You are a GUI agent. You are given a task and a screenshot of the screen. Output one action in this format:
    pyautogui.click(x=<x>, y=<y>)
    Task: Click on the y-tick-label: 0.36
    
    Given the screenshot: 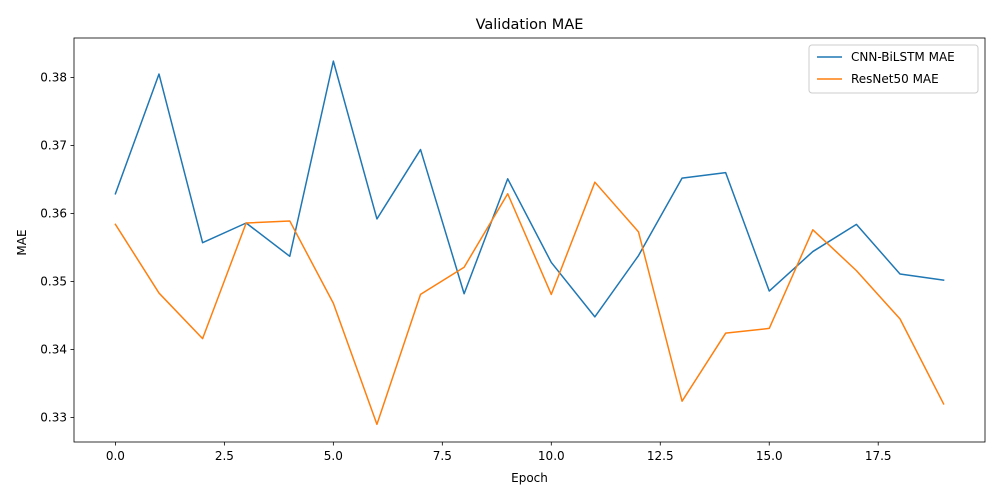 What is the action you would take?
    pyautogui.click(x=53, y=213)
    